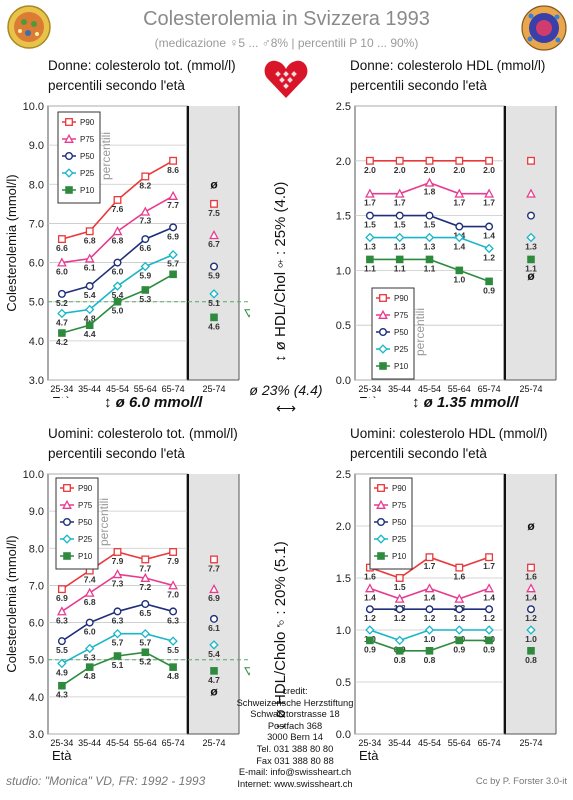 The height and width of the screenshot is (800, 573). Describe the element at coordinates (36, 185) in the screenshot. I see `y-tick-label: 8.0` at that location.